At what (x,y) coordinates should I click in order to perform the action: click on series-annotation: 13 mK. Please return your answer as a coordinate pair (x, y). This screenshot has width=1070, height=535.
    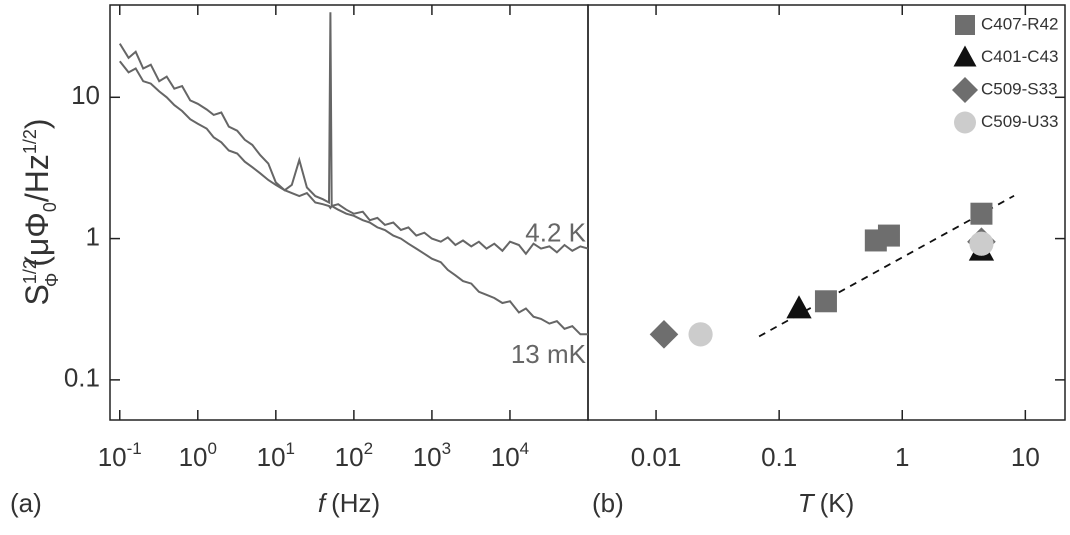
    Looking at the image, I should click on (549, 354).